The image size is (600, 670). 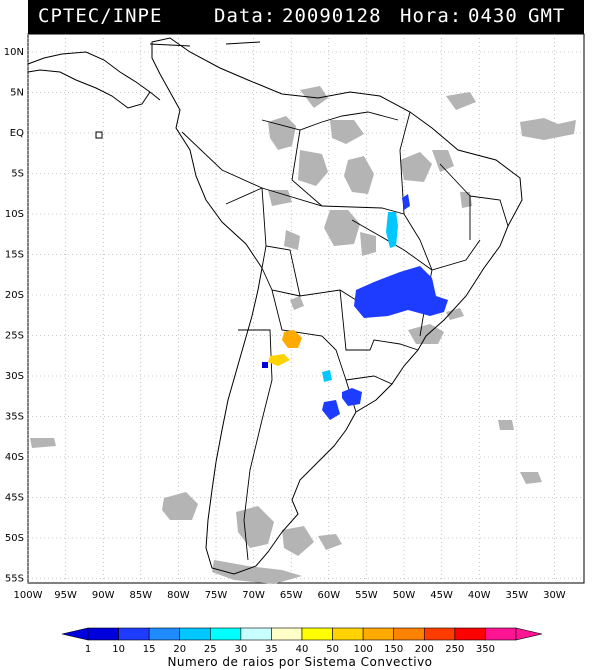 I want to click on latitude-label: 35S, so click(x=14, y=417).